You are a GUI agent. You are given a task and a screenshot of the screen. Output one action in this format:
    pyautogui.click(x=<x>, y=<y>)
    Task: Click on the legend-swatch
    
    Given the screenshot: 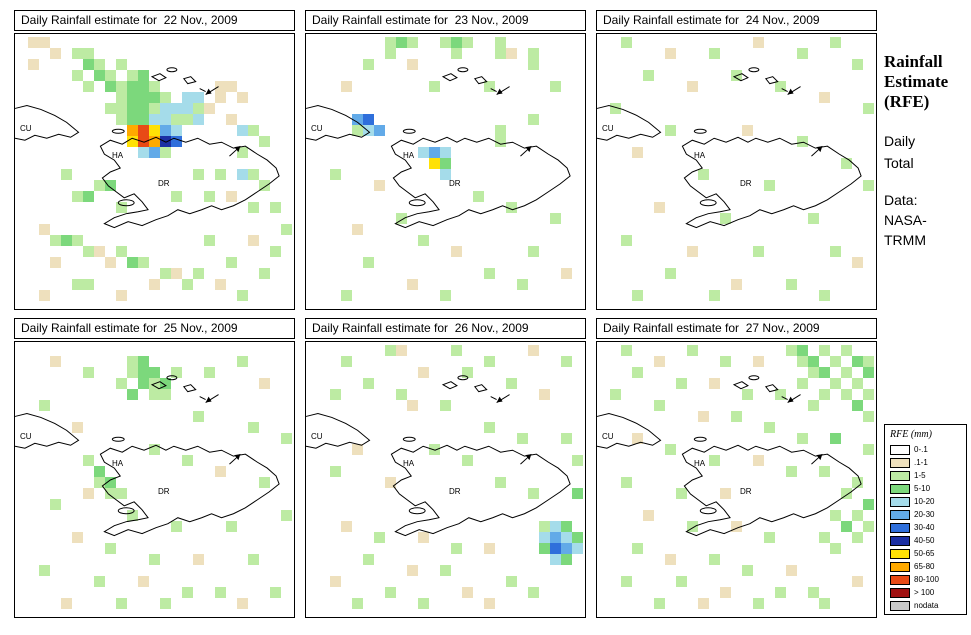 What is the action you would take?
    pyautogui.click(x=900, y=462)
    